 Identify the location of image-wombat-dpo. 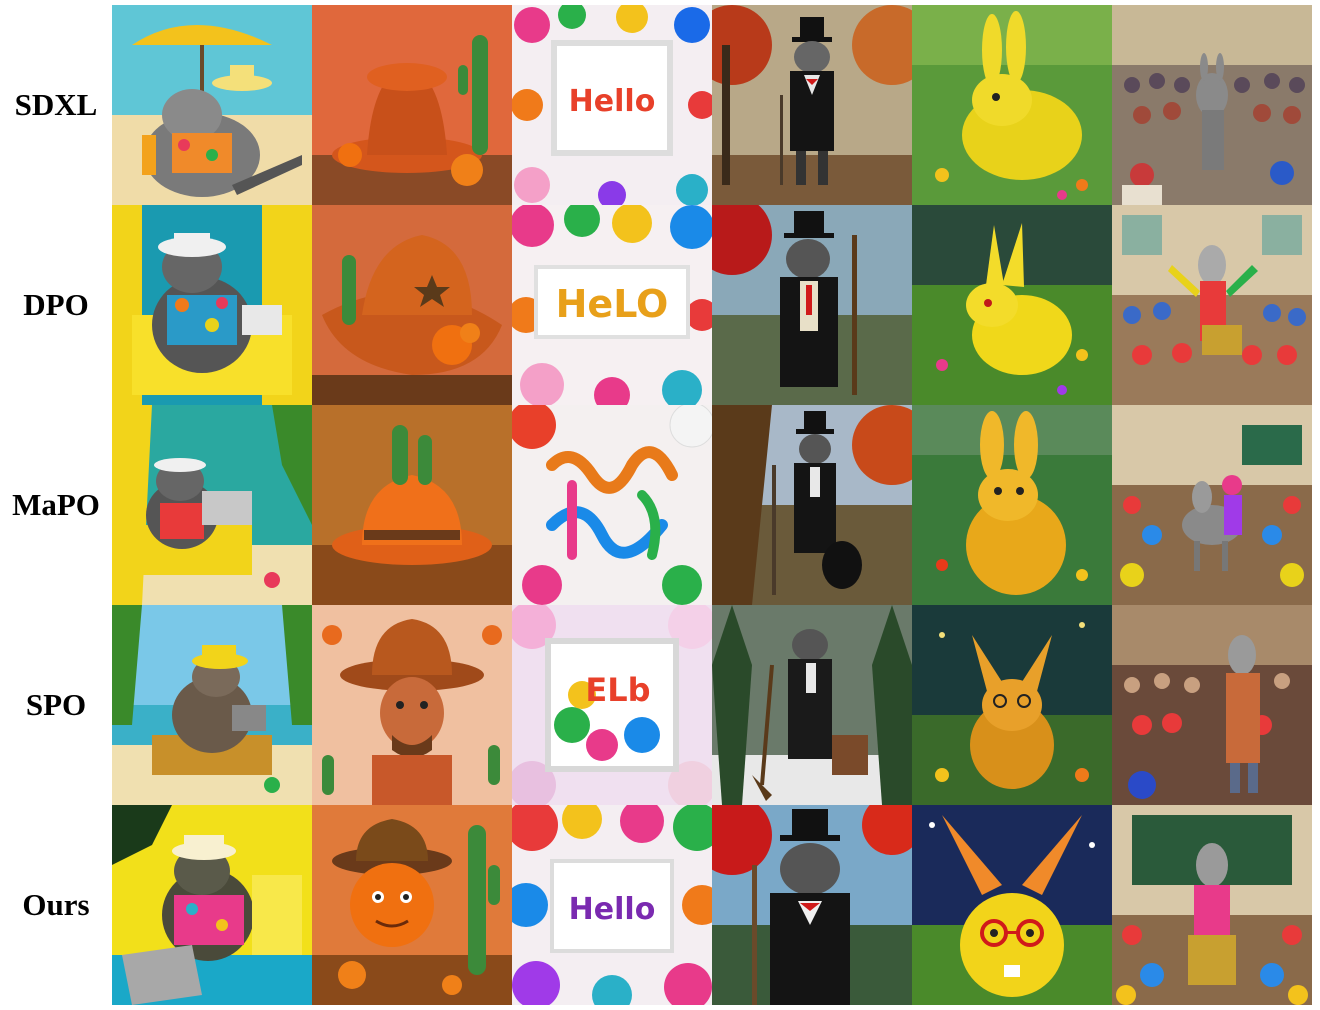
(212, 305).